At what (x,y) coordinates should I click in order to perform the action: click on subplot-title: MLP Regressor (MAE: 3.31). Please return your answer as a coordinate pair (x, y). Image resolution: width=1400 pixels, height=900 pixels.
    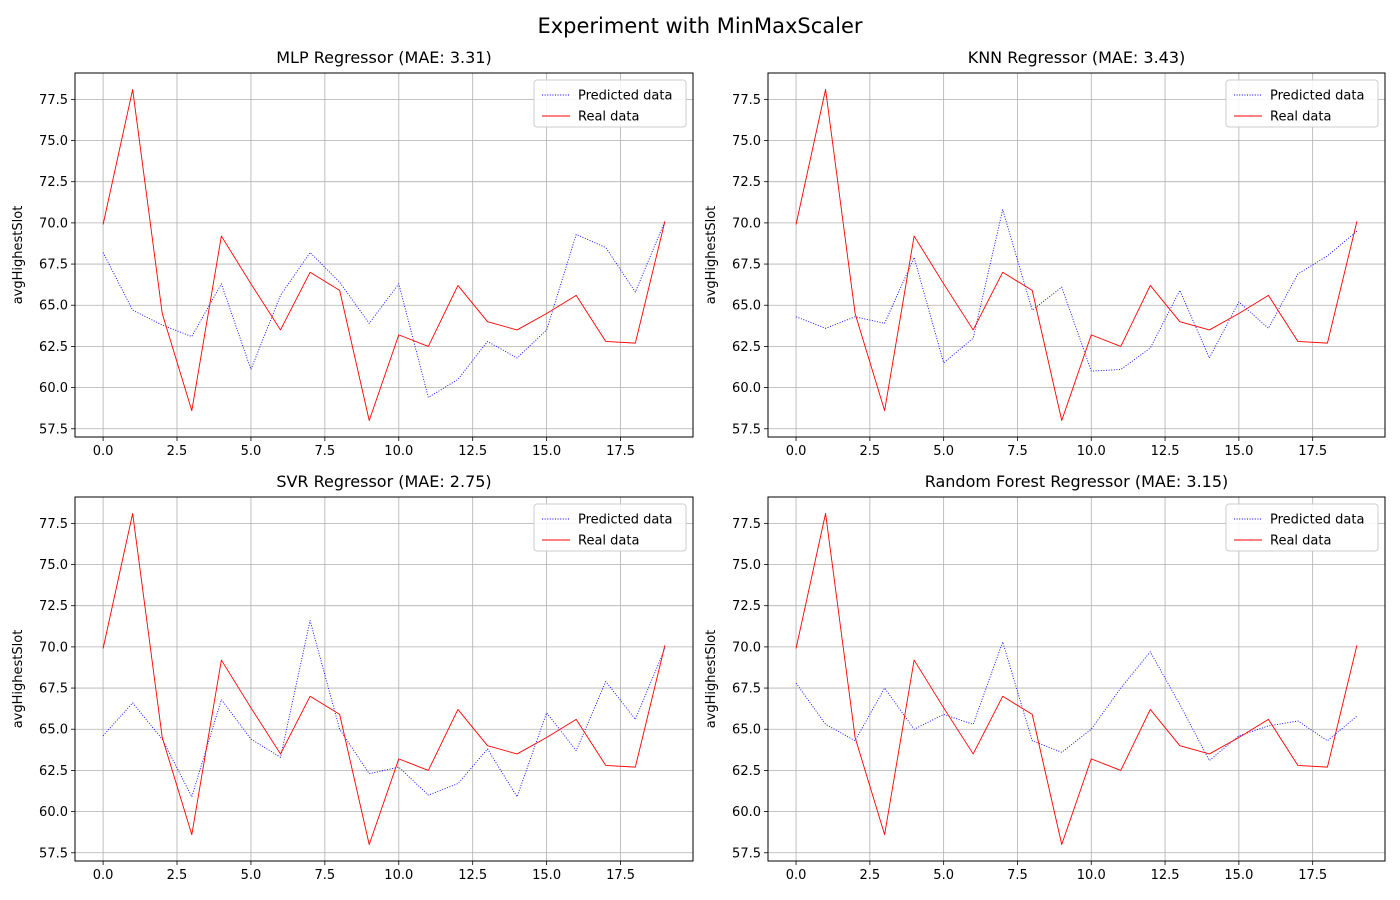
    Looking at the image, I should click on (384, 57).